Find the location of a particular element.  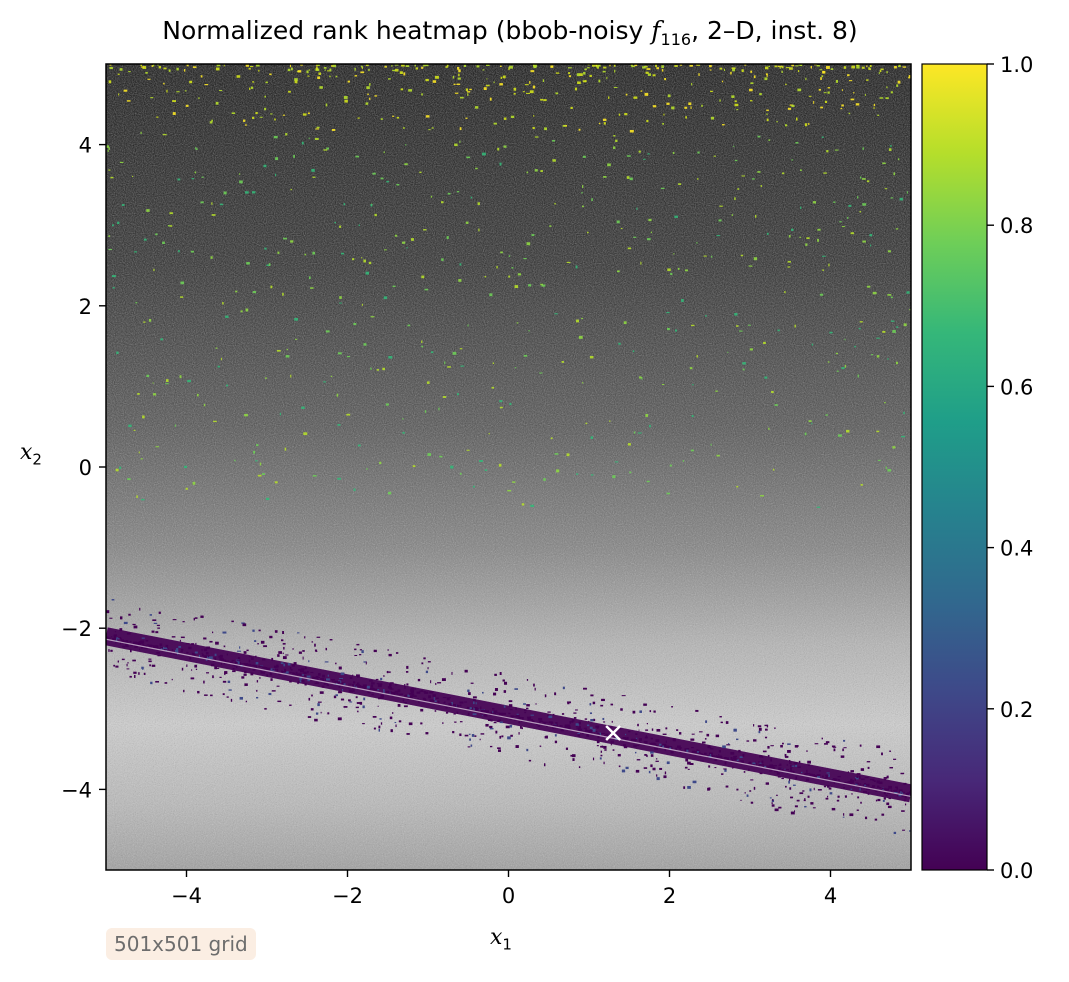

title-prefix: Normalized rank heatmap (bbob-noisy is located at coordinates (407, 30).